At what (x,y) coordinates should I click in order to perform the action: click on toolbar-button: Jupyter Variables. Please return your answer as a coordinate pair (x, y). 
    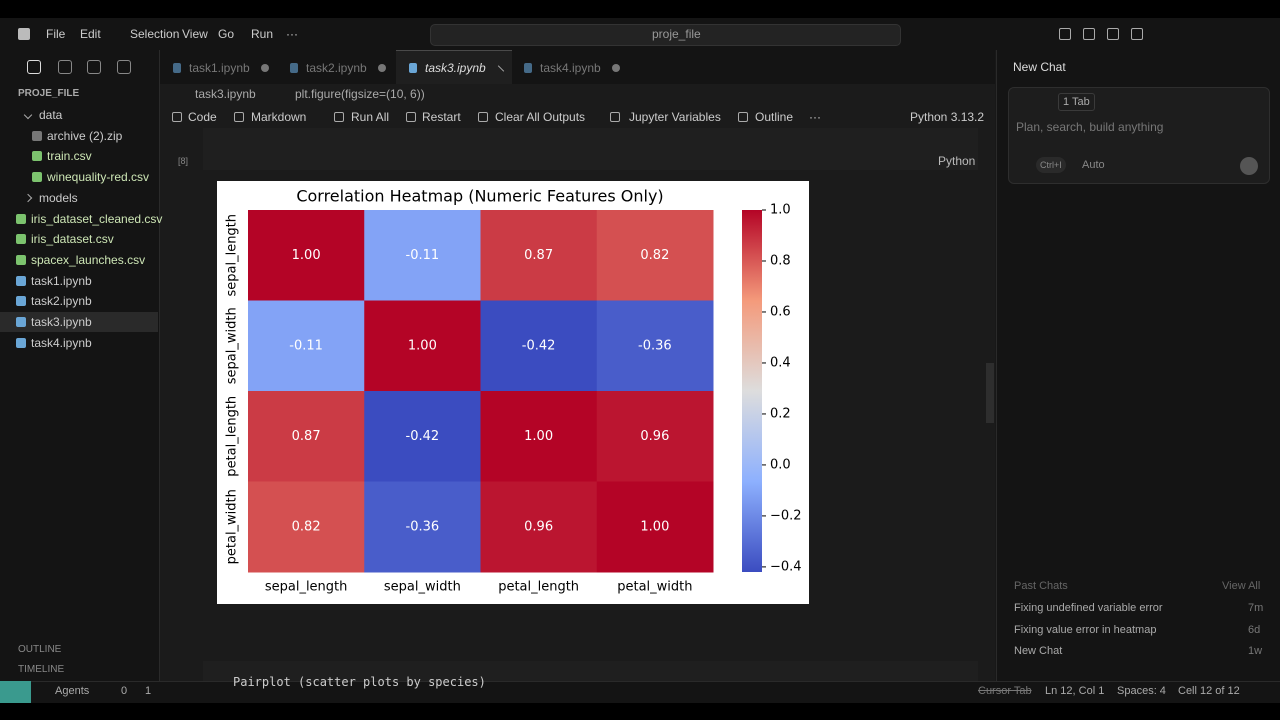
    Looking at the image, I should click on (675, 117).